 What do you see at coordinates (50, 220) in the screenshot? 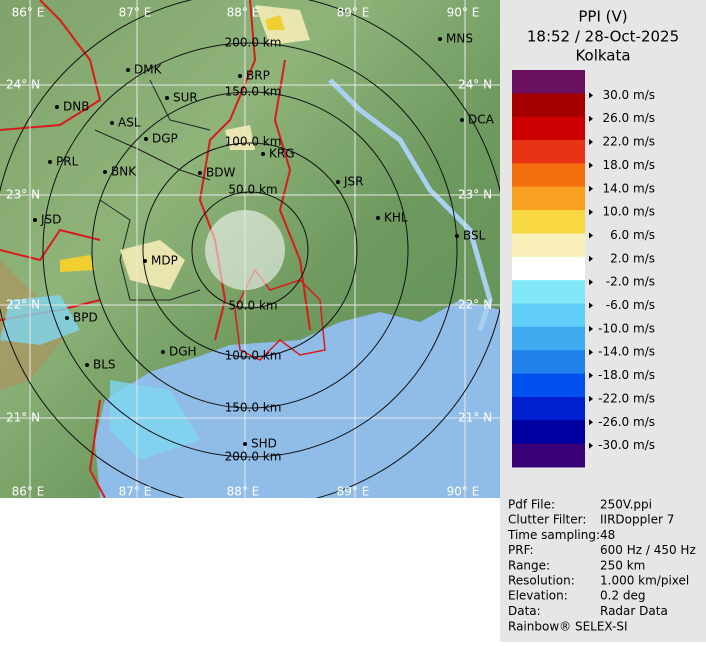
I see `city-label: JSD` at bounding box center [50, 220].